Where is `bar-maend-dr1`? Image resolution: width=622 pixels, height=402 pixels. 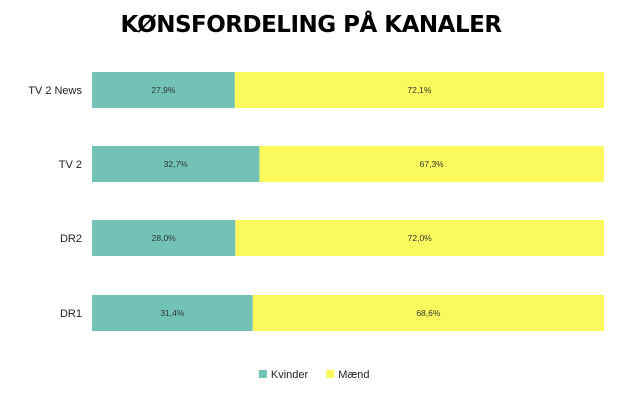
bar-maend-dr1 is located at coordinates (428, 313).